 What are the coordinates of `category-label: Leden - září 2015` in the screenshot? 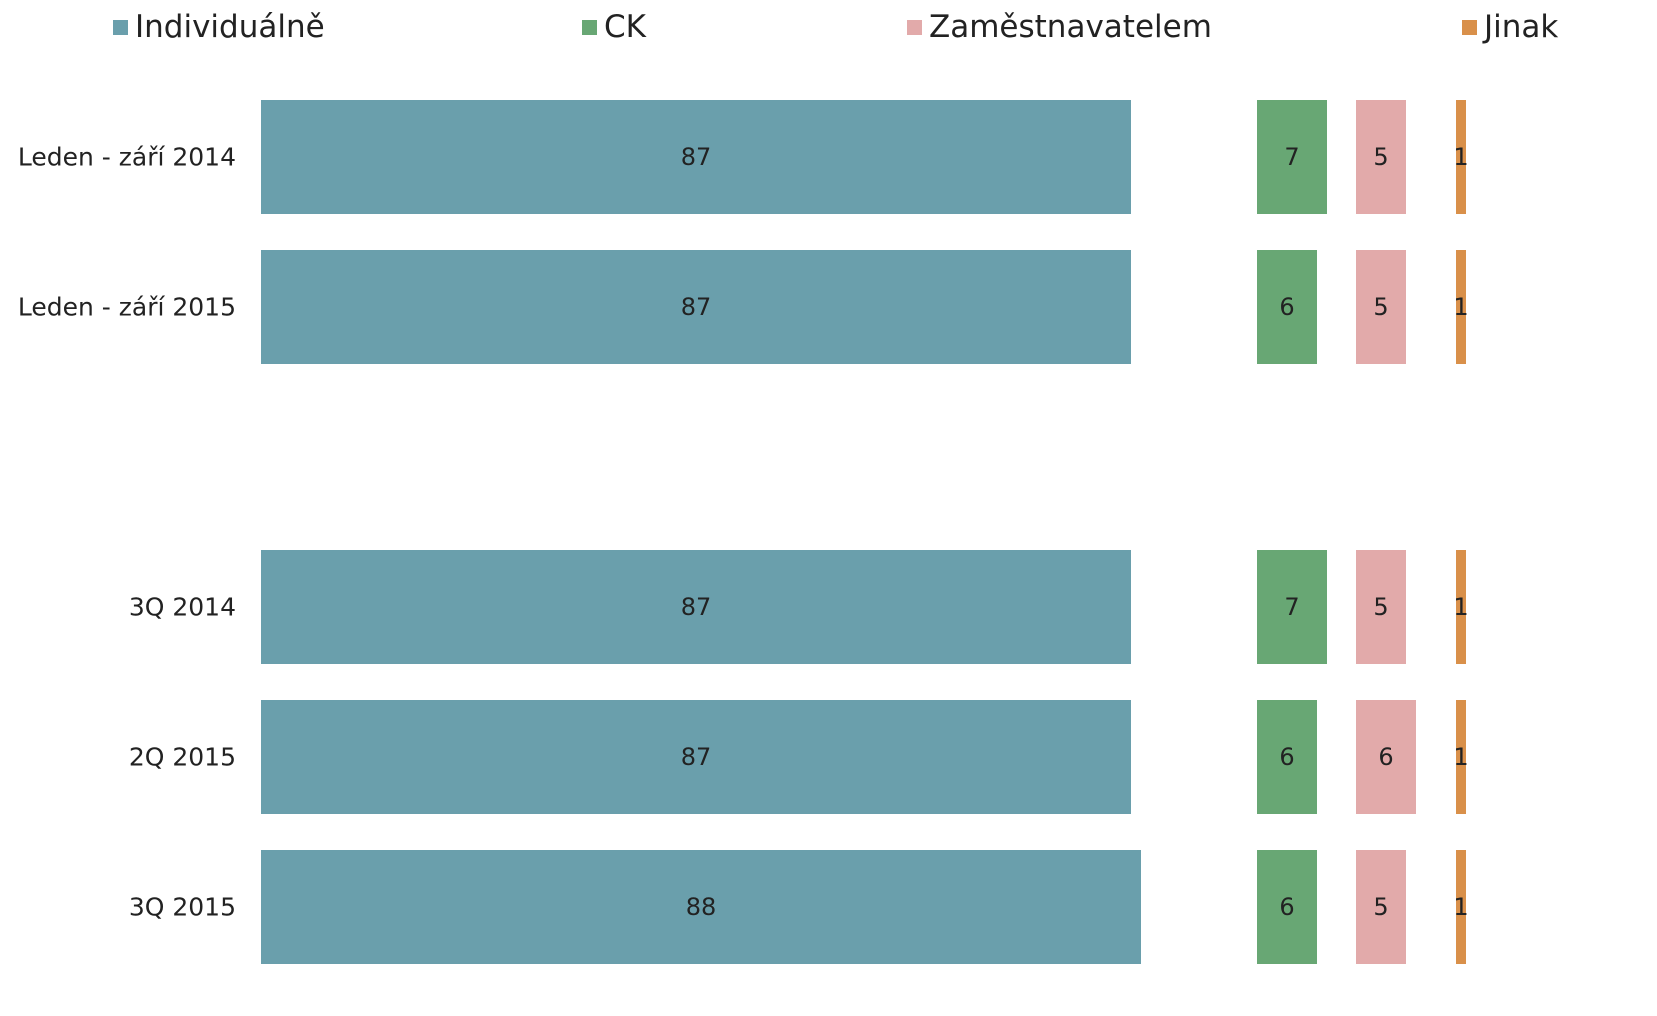 It's located at (127, 307).